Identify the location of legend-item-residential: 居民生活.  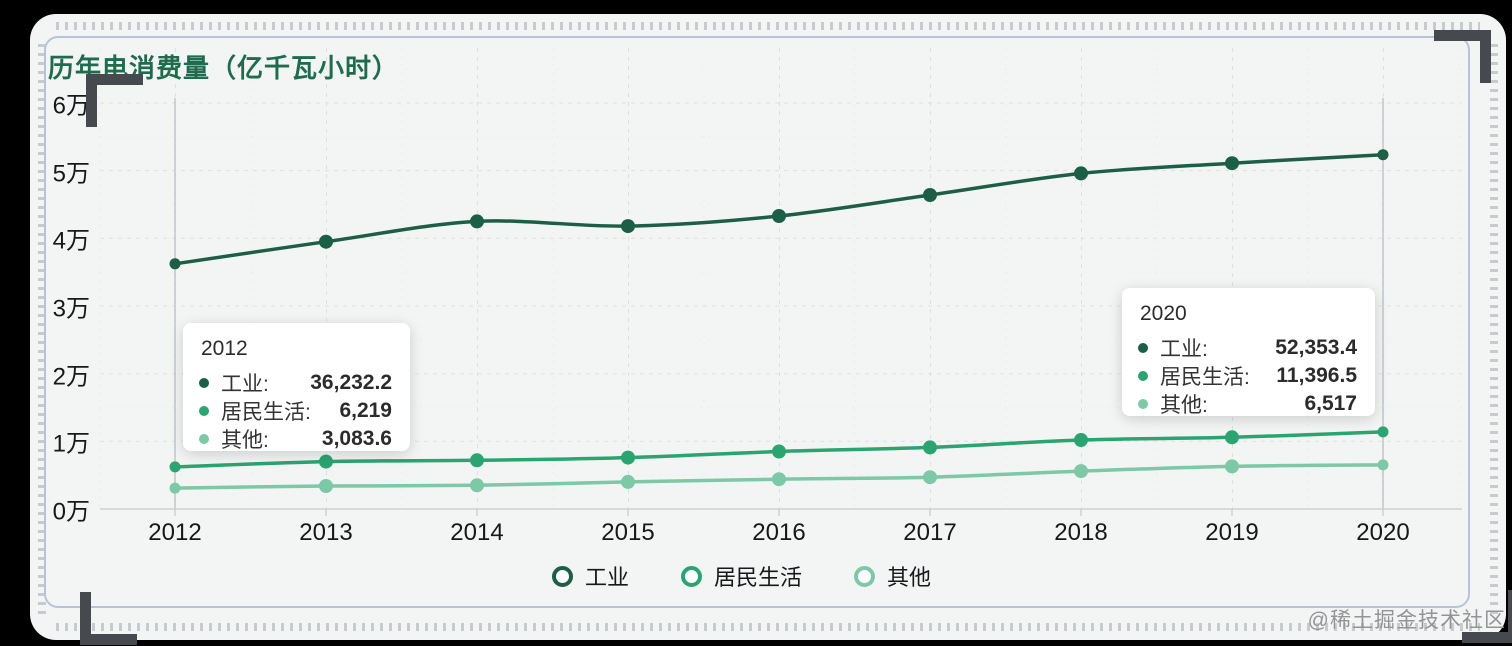
(741, 576).